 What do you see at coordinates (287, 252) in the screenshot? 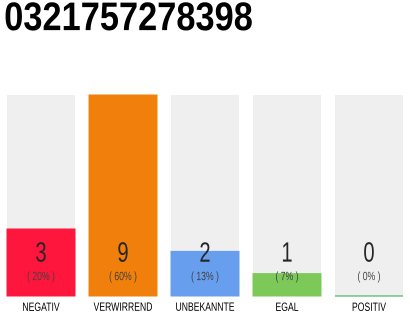
I see `data-label: 1` at bounding box center [287, 252].